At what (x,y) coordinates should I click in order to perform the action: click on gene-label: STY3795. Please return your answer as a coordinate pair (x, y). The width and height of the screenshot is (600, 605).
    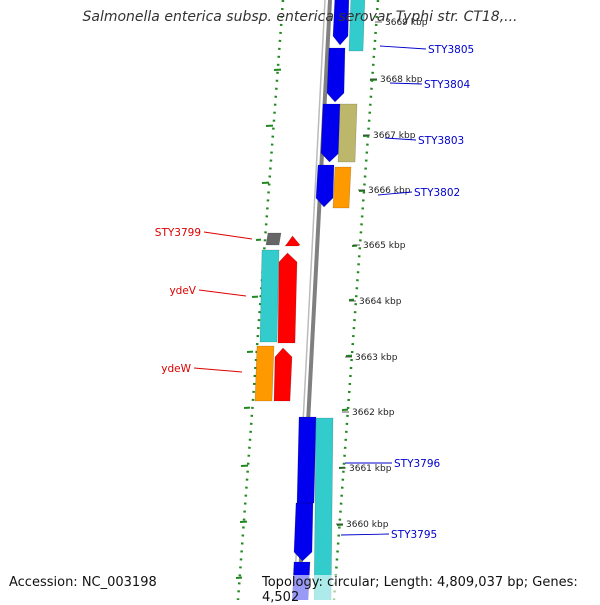
    Looking at the image, I should click on (414, 535).